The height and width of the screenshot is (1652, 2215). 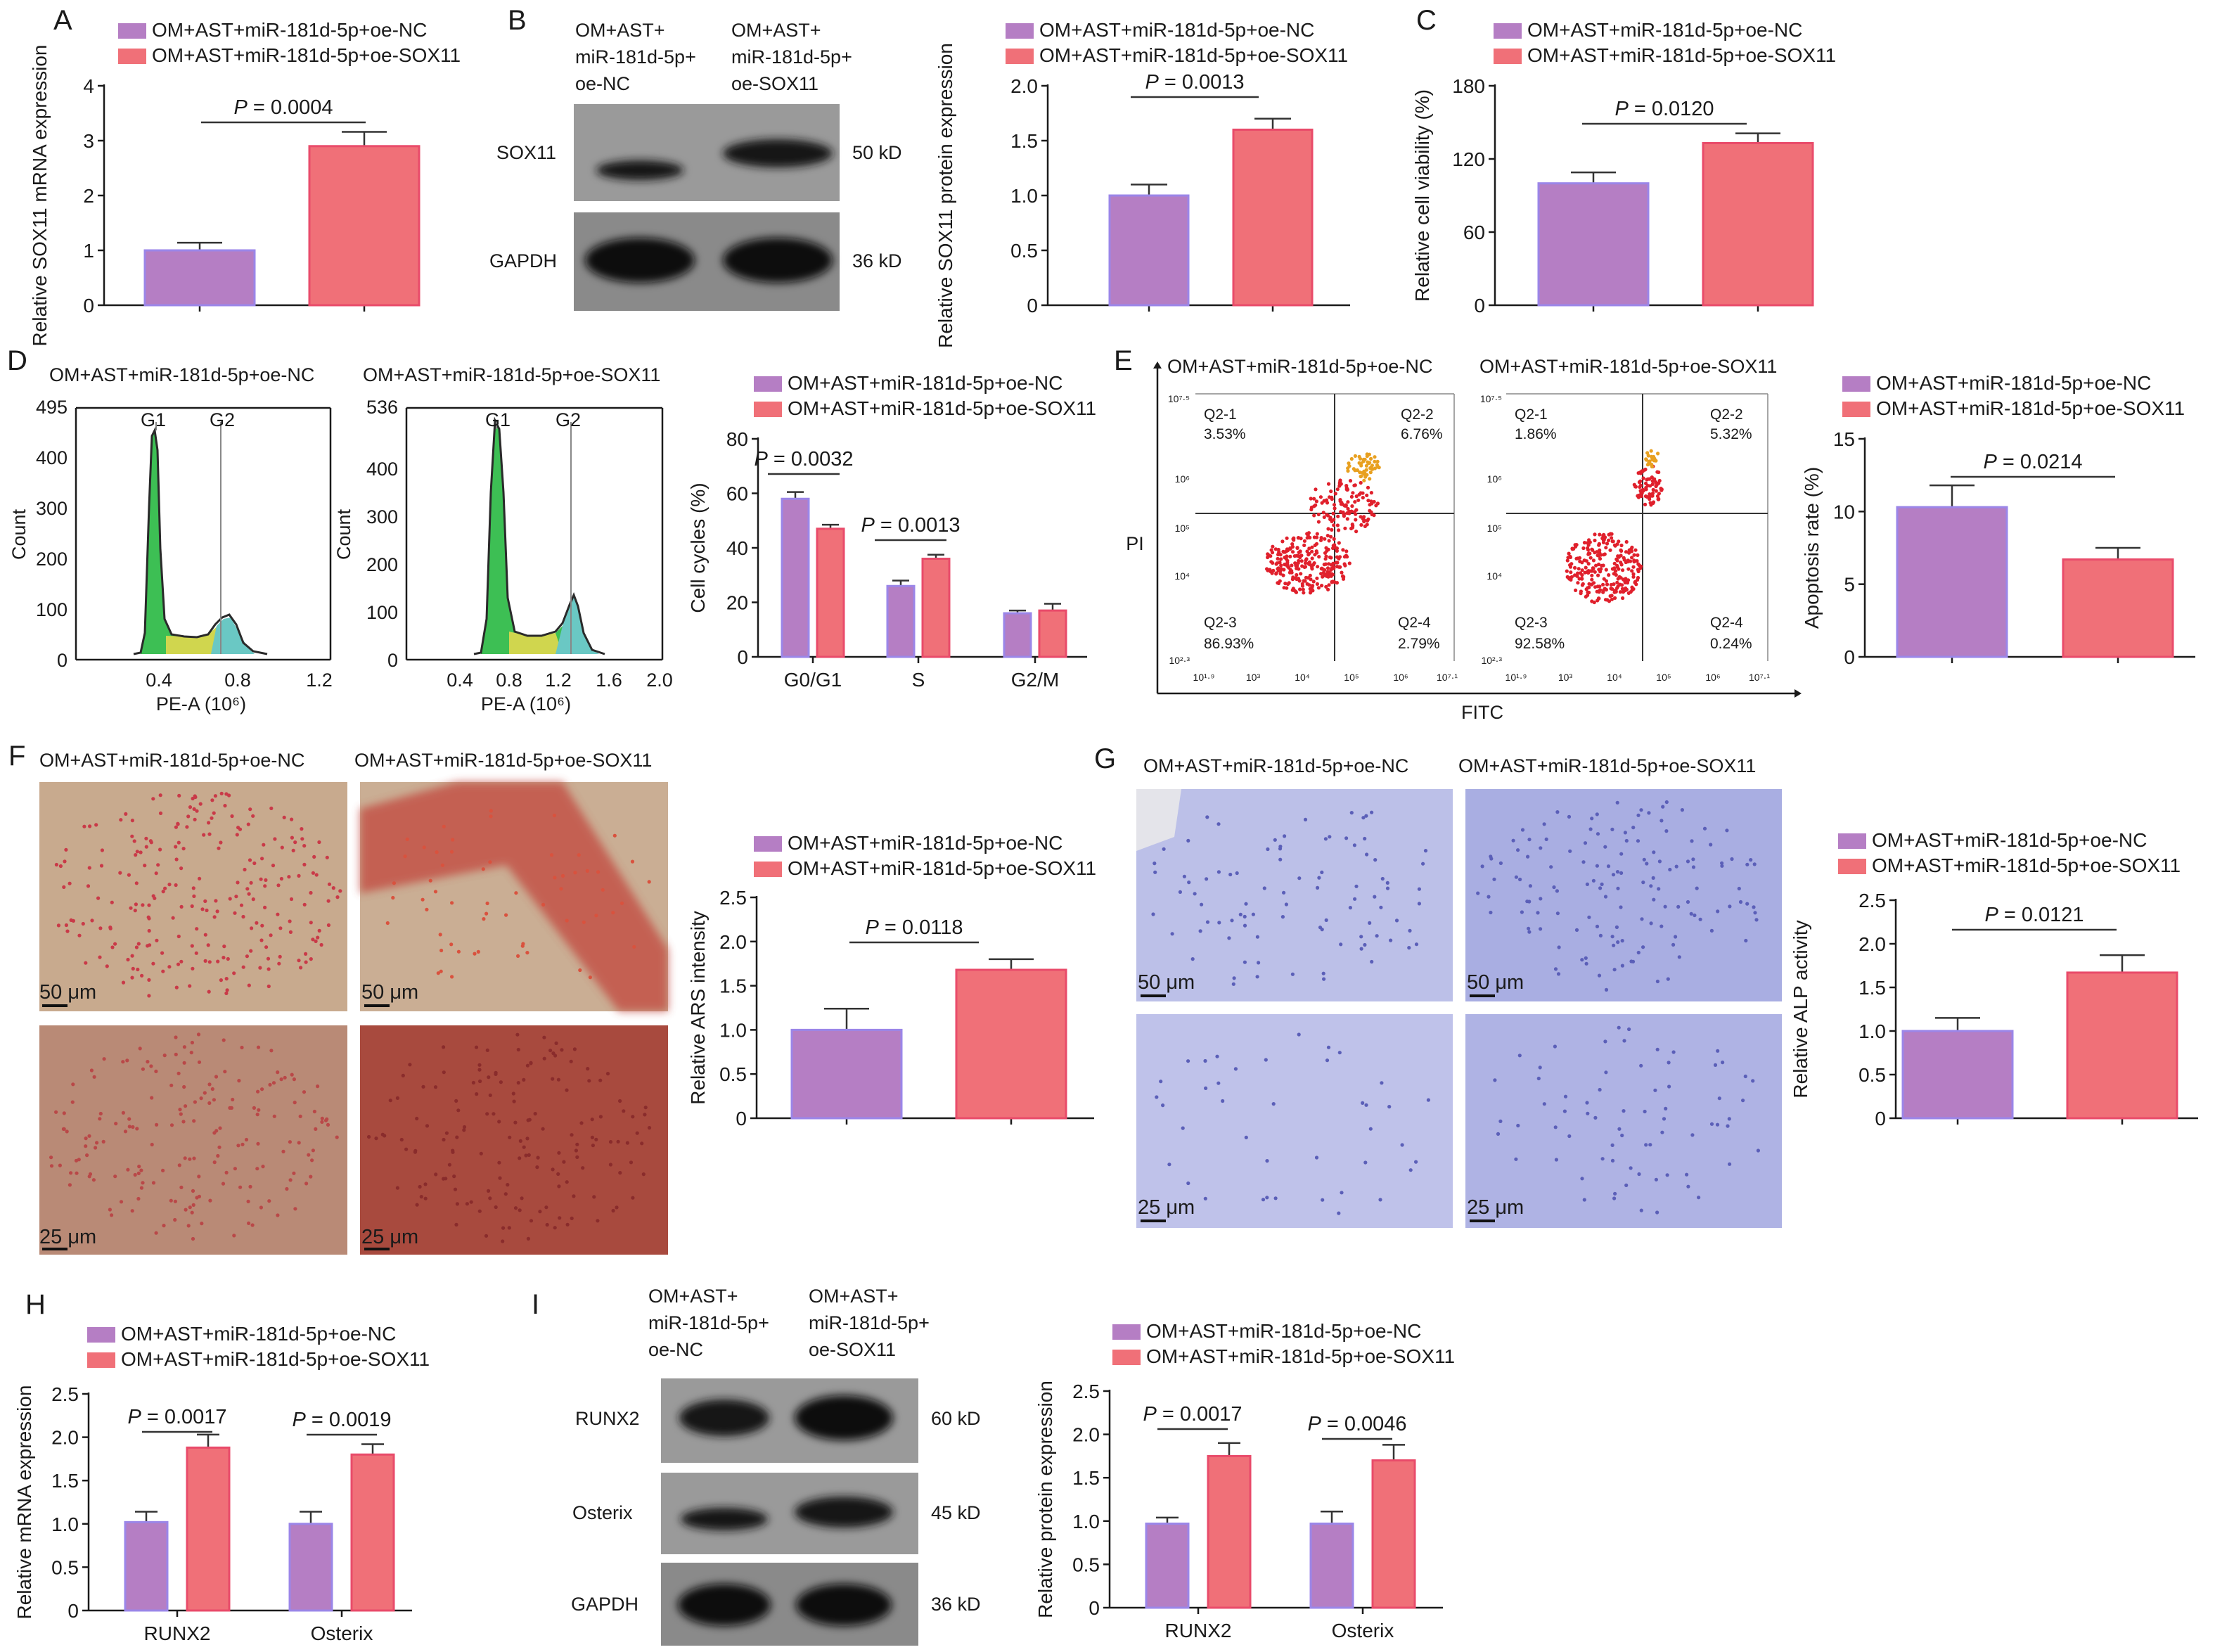 What do you see at coordinates (343, 534) in the screenshot?
I see `hist-sox-ylabel: Count` at bounding box center [343, 534].